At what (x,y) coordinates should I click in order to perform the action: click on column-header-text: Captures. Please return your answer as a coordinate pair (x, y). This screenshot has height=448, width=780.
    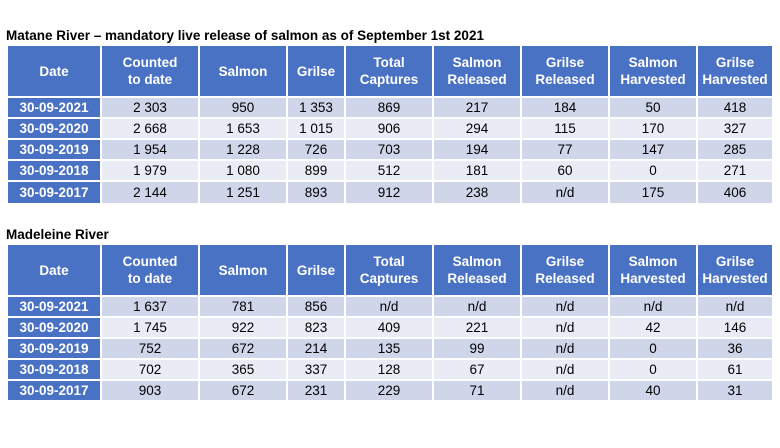
    Looking at the image, I should click on (389, 79).